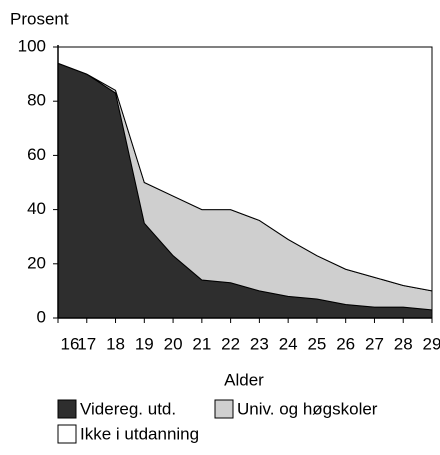  What do you see at coordinates (316, 343) in the screenshot?
I see `x-tick-label: 25` at bounding box center [316, 343].